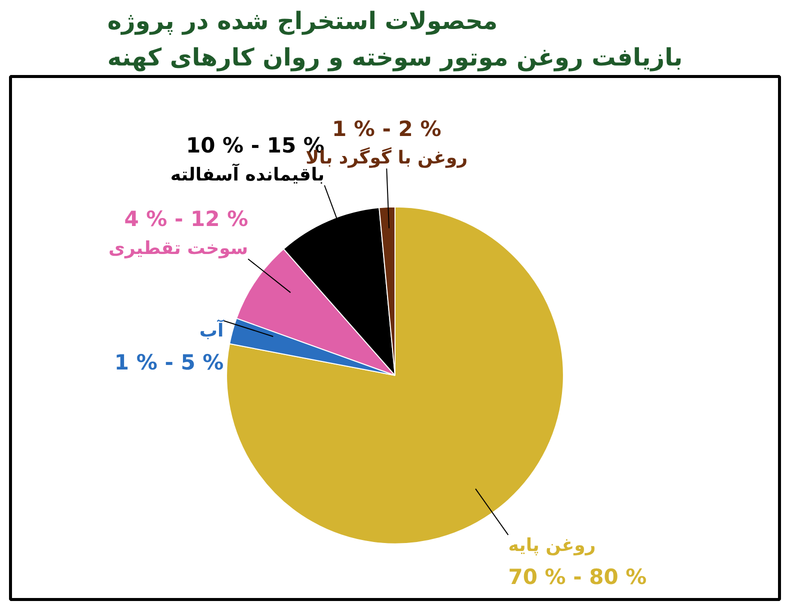 The image size is (793, 613). I want to click on text: 1 % - 2 %, so click(387, 128).